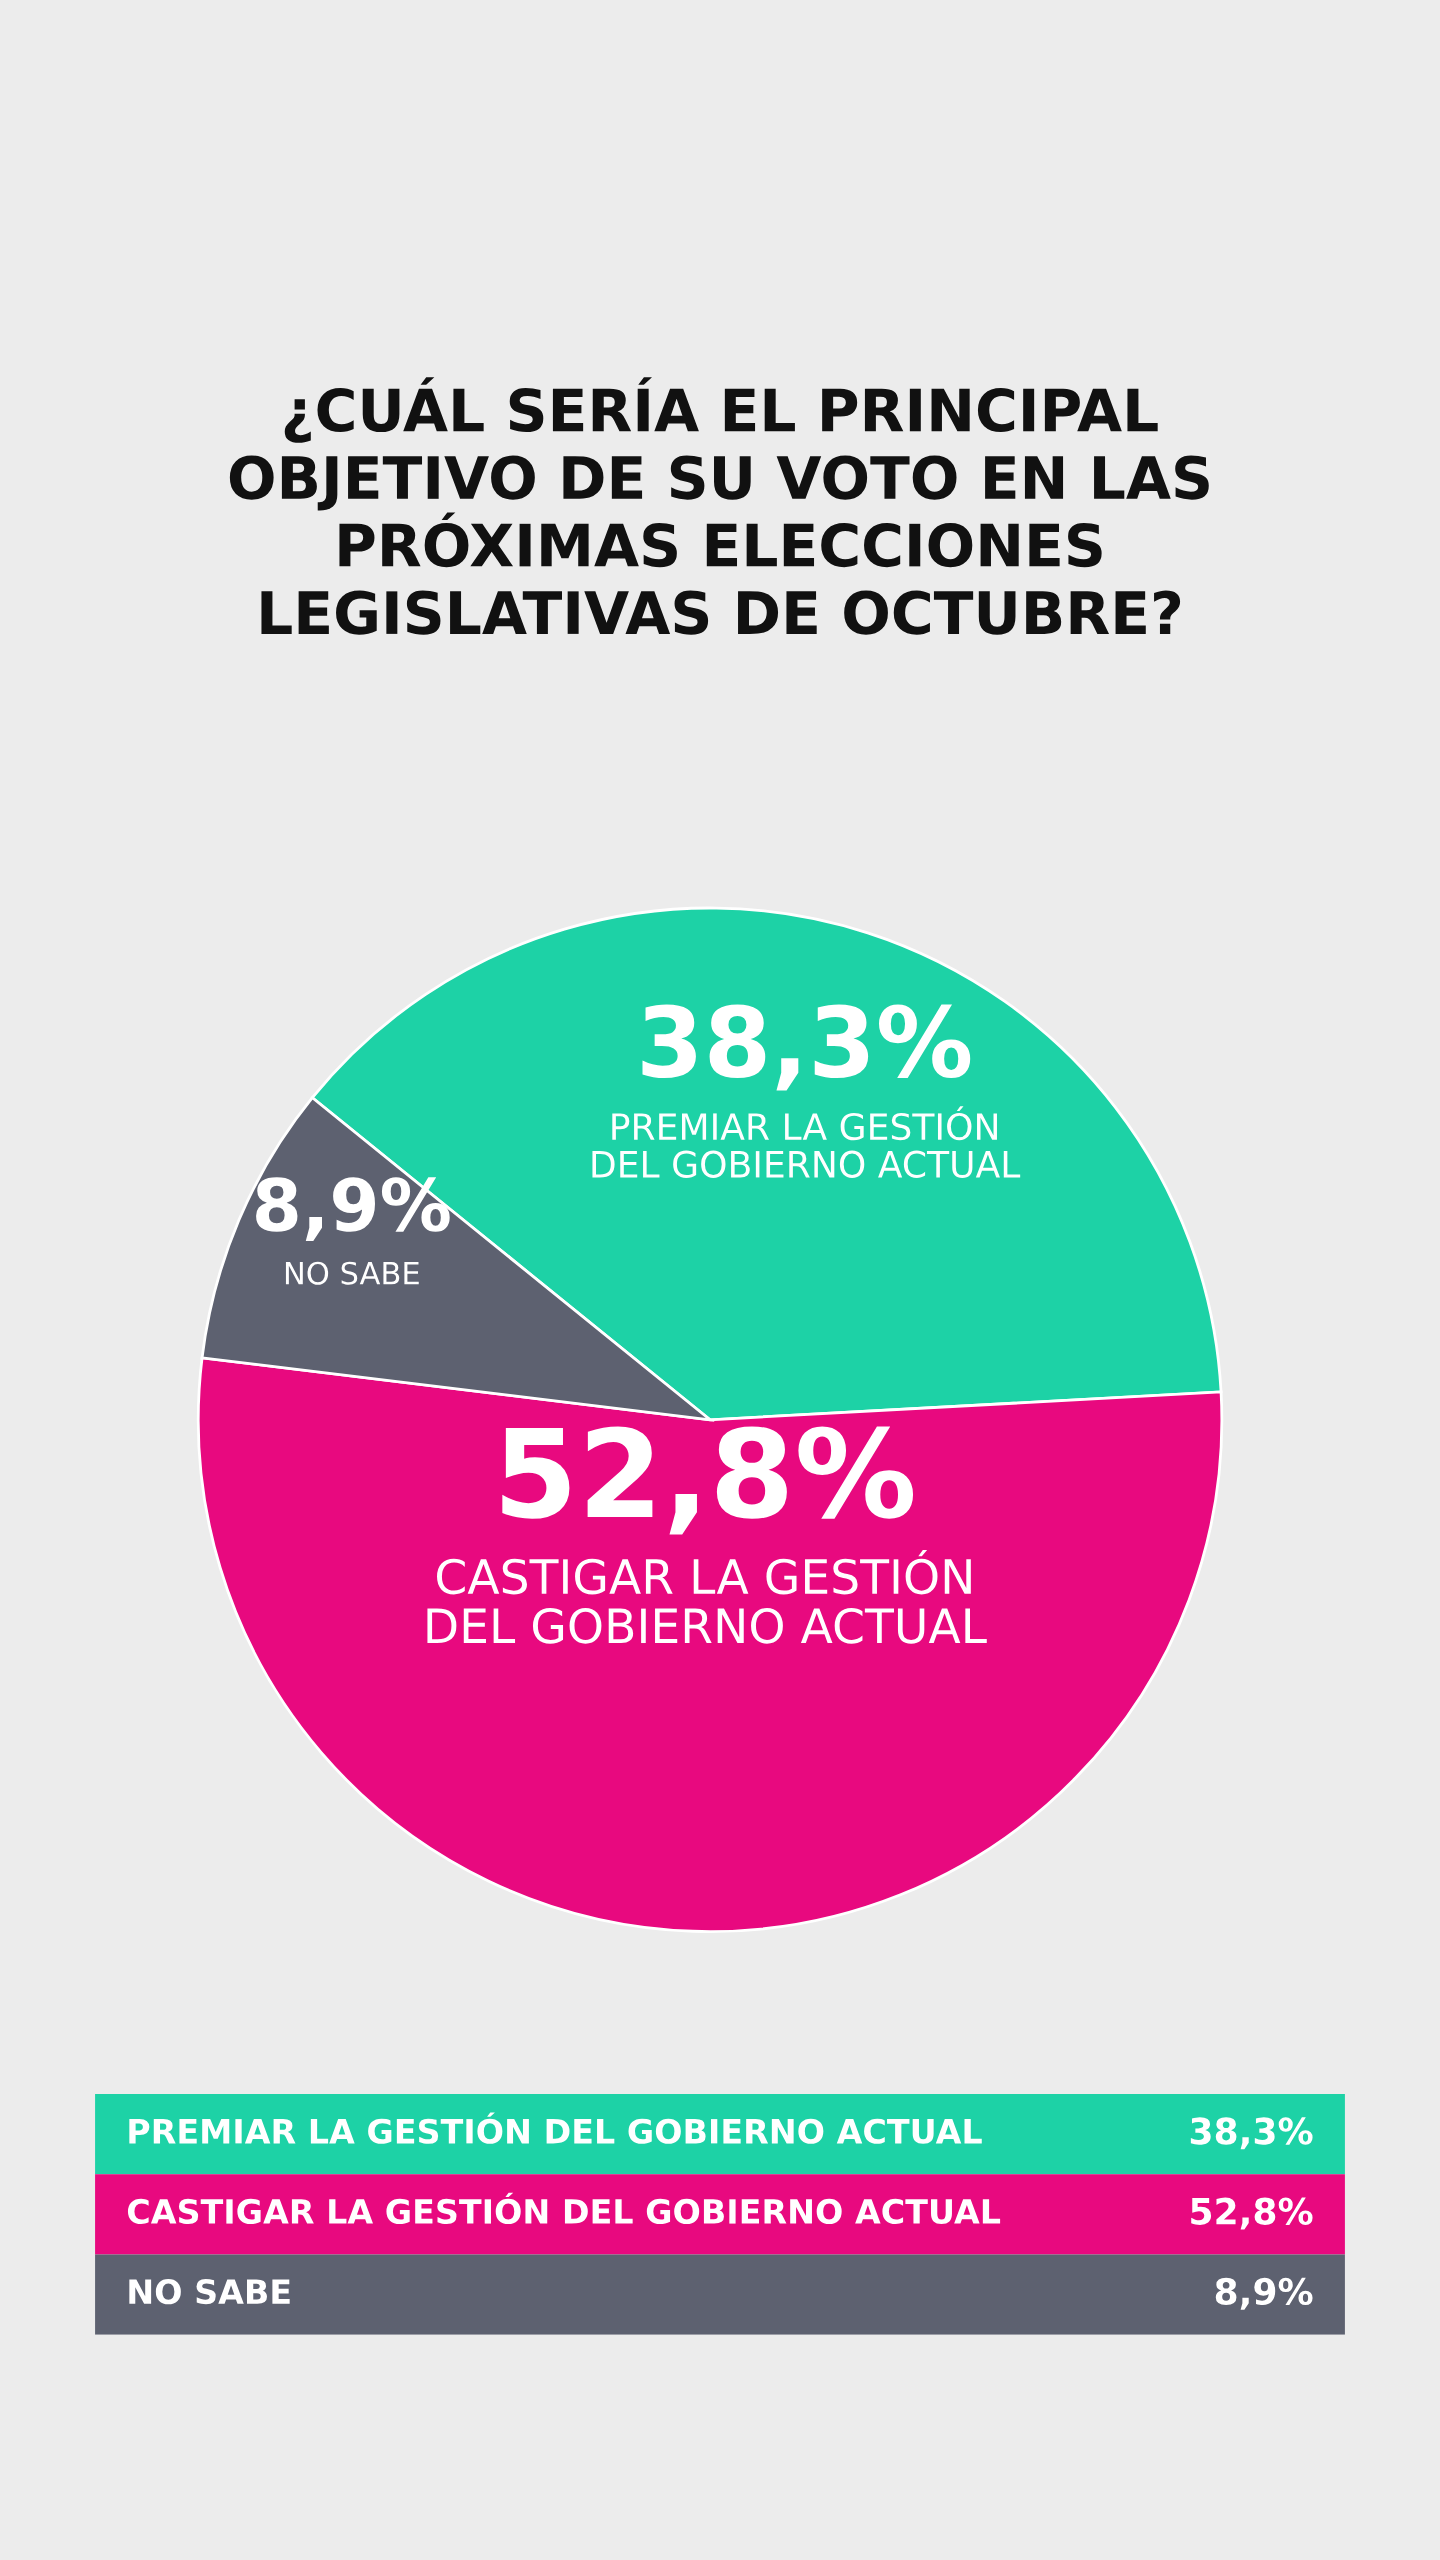 The width and height of the screenshot is (1440, 2560). What do you see at coordinates (353, 1209) in the screenshot?
I see `data-label: 8,9%` at bounding box center [353, 1209].